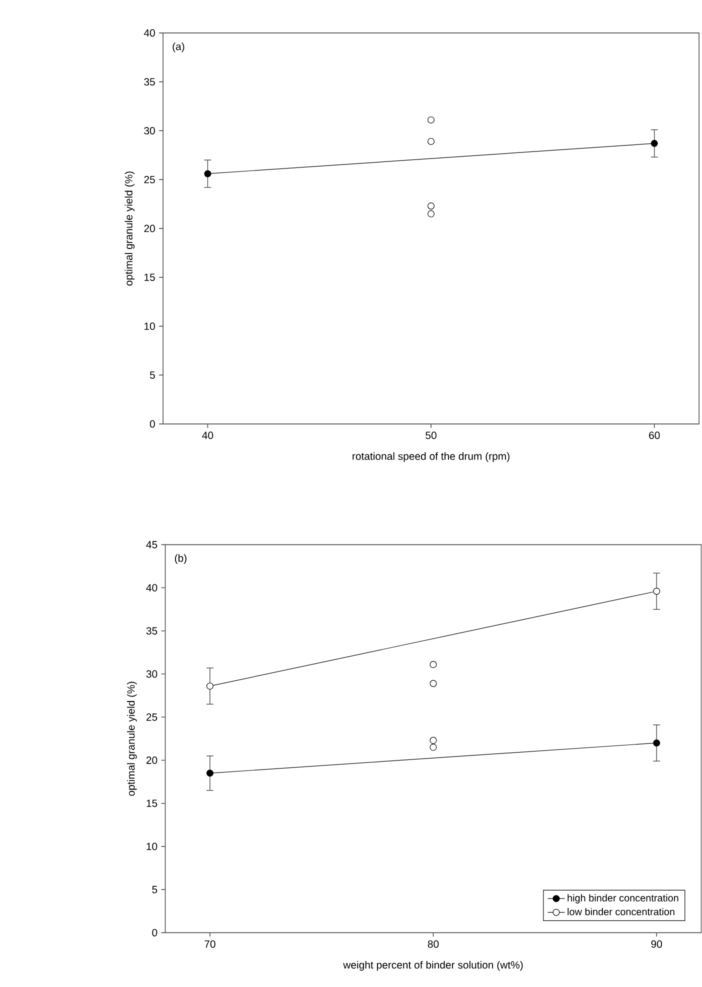  What do you see at coordinates (152, 544) in the screenshot?
I see `y-tick-label: 45` at bounding box center [152, 544].